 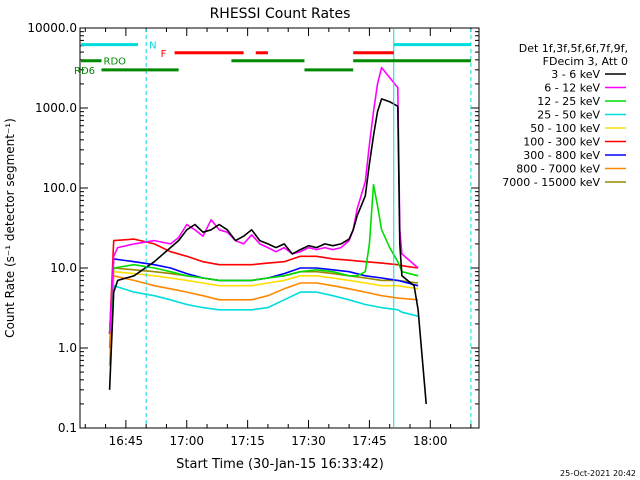 What do you see at coordinates (84, 71) in the screenshot?
I see `annotation-label-RD6: RD6` at bounding box center [84, 71].